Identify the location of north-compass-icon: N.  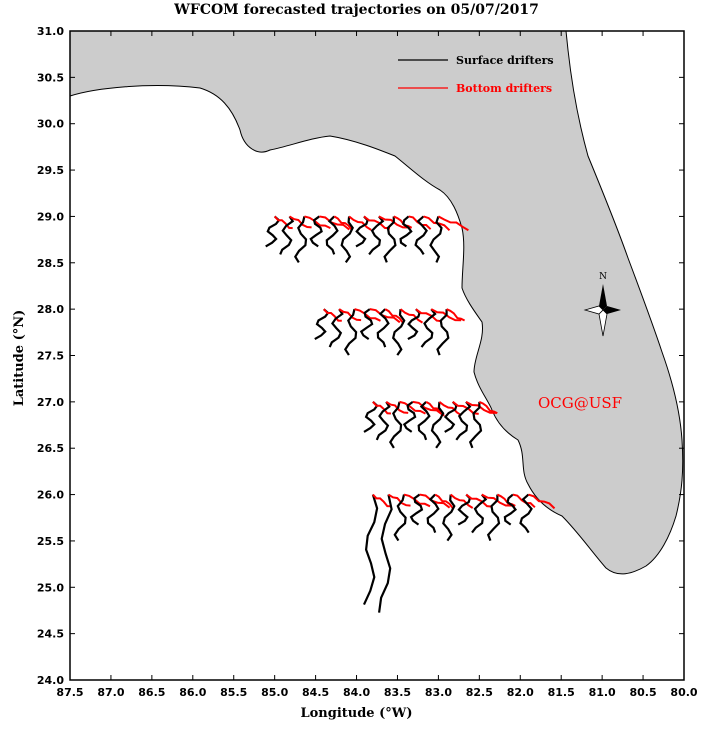
(602, 304).